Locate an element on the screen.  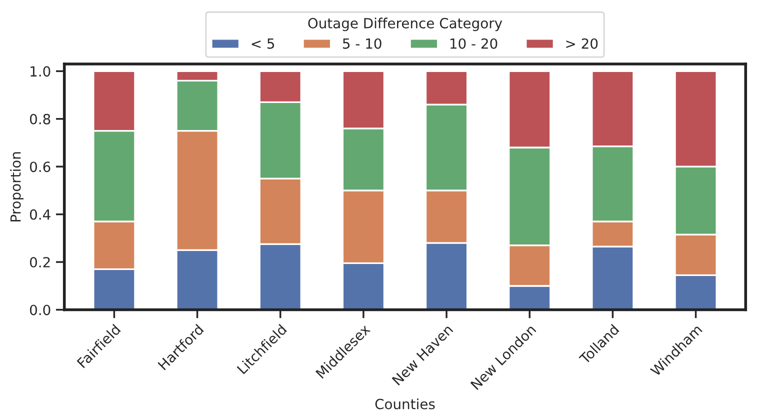
legend-label: > 20 is located at coordinates (582, 43).